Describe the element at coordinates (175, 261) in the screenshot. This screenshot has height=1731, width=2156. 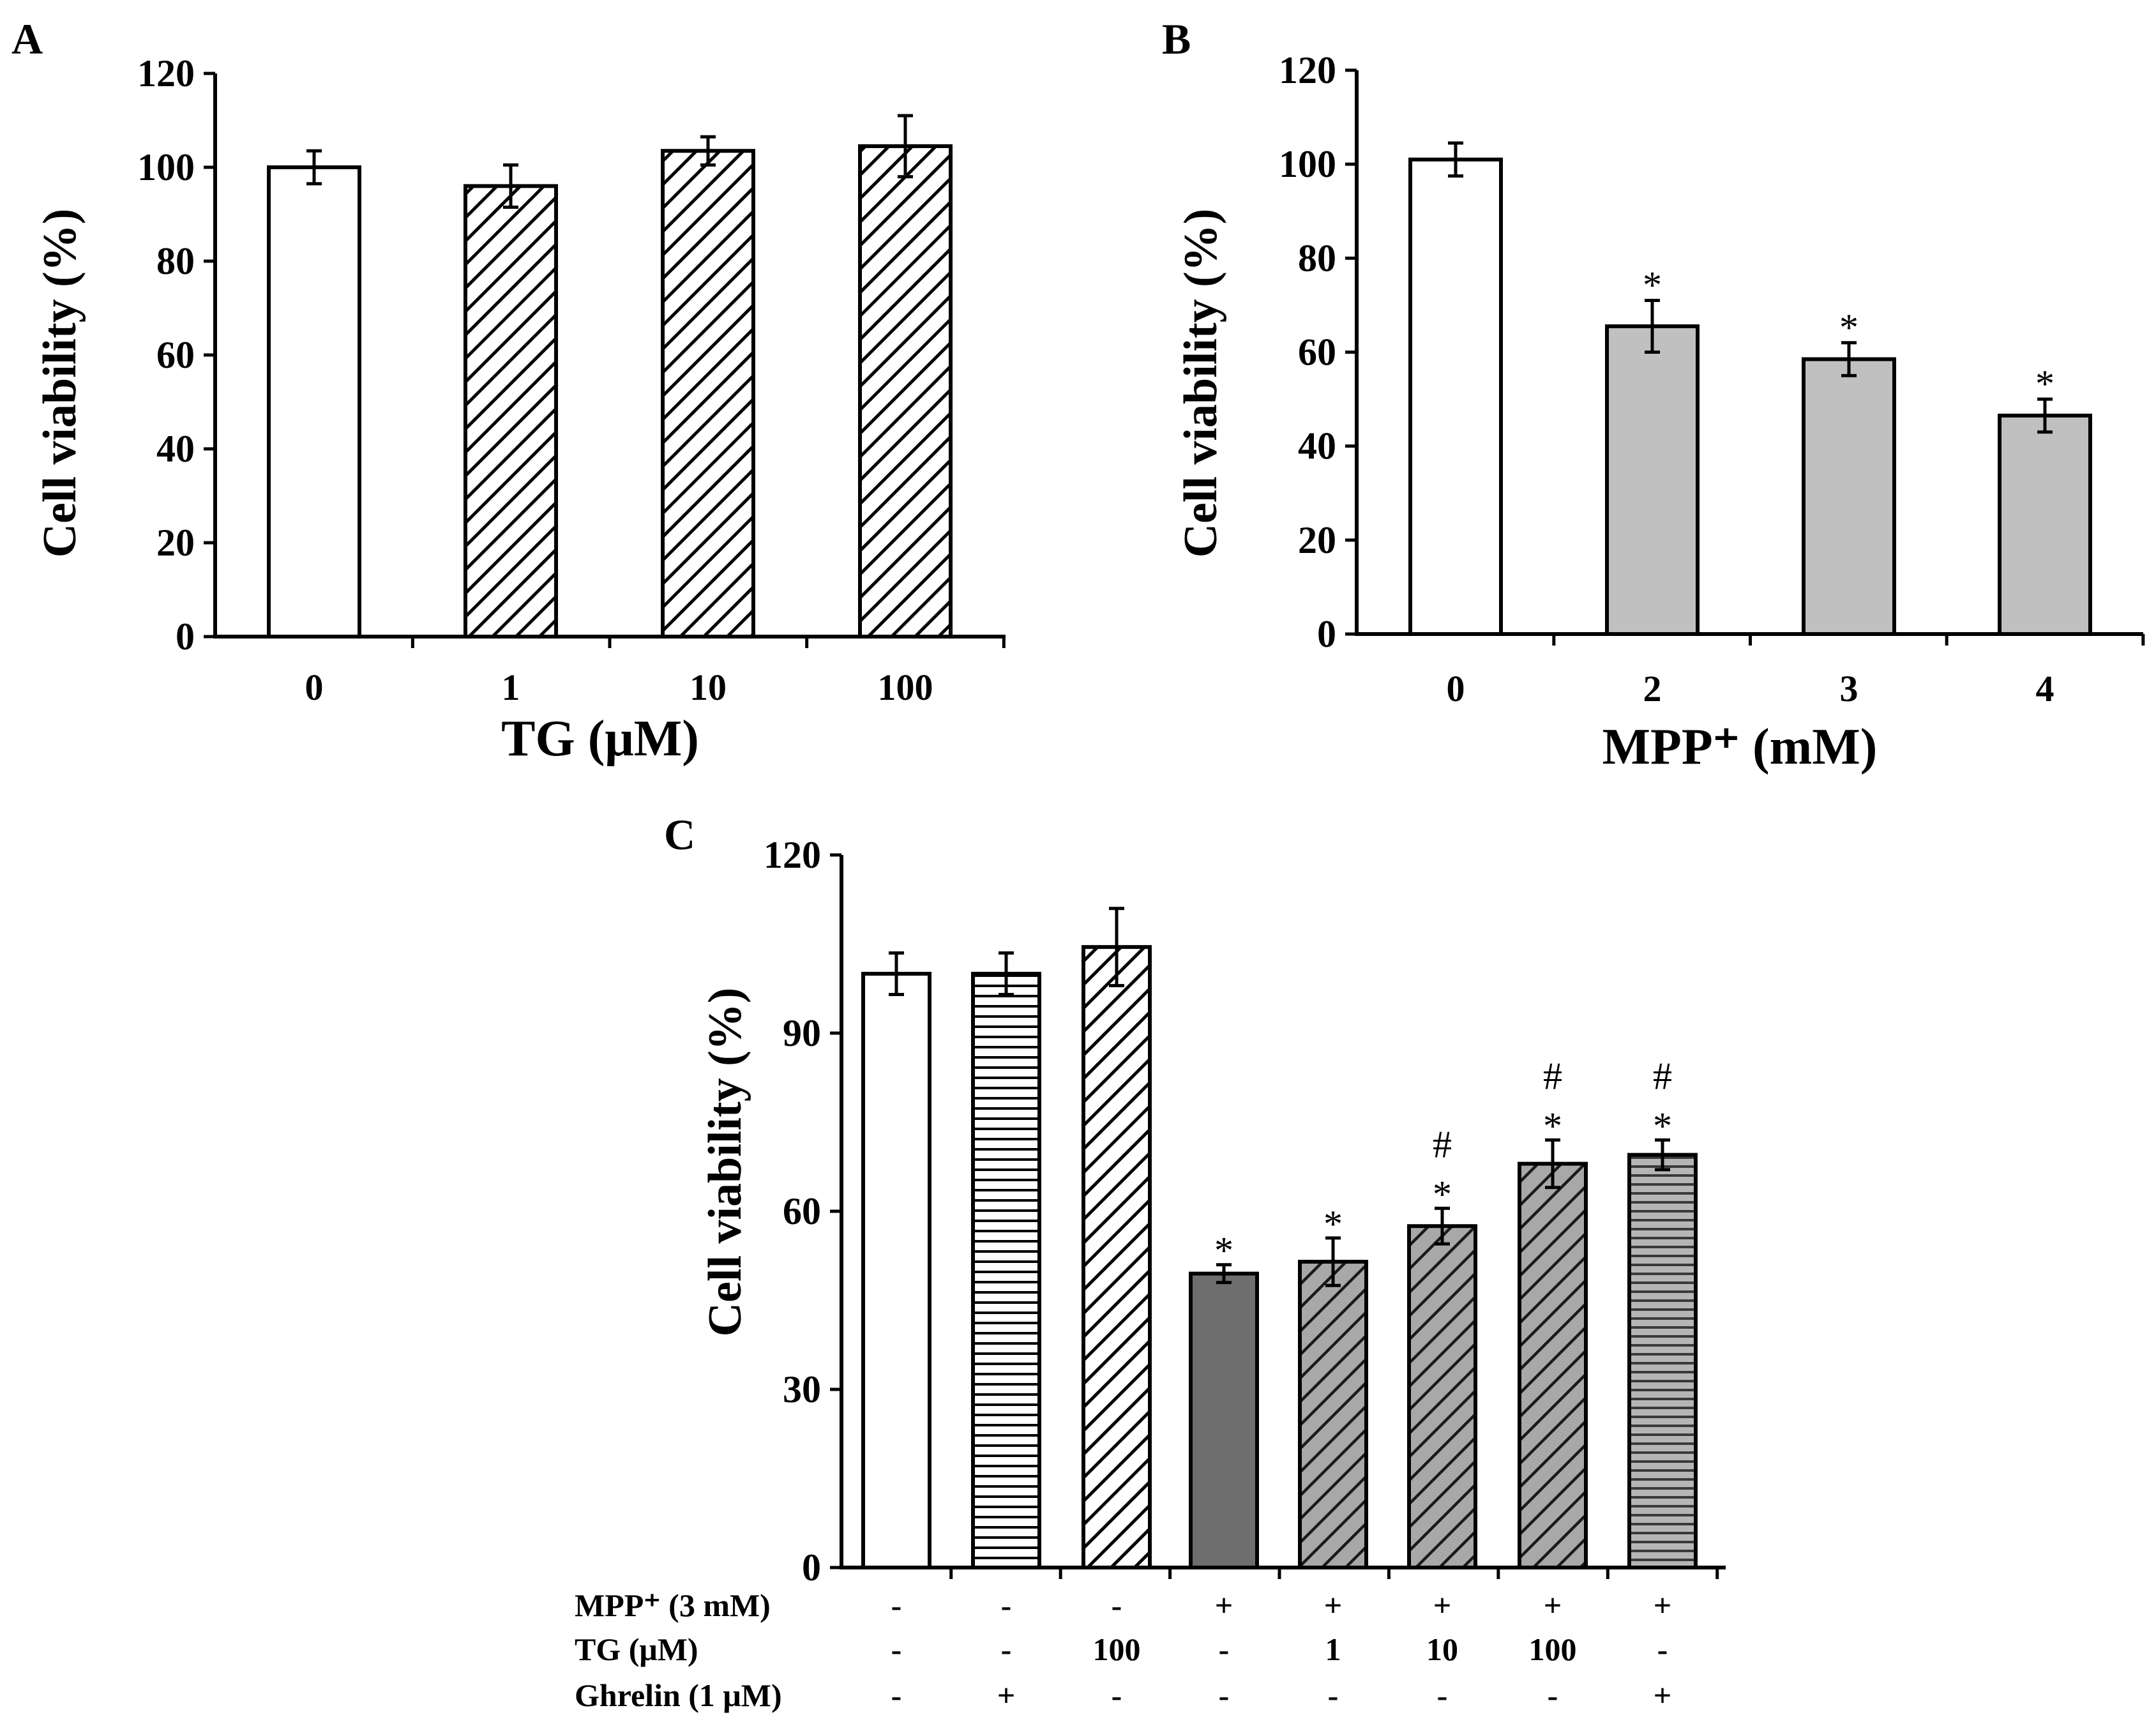
I see `panel-a-ytick-label: 80` at that location.